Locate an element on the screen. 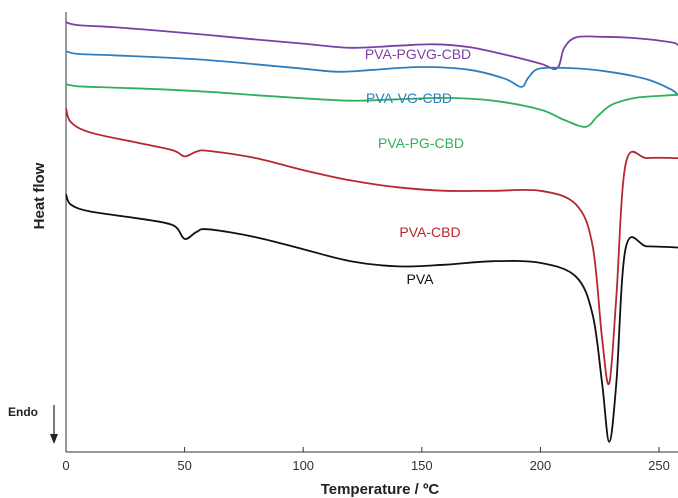 This screenshot has width=678, height=498. series-label-pva-vg-cbd: PVA-VG-CBD is located at coordinates (409, 98).